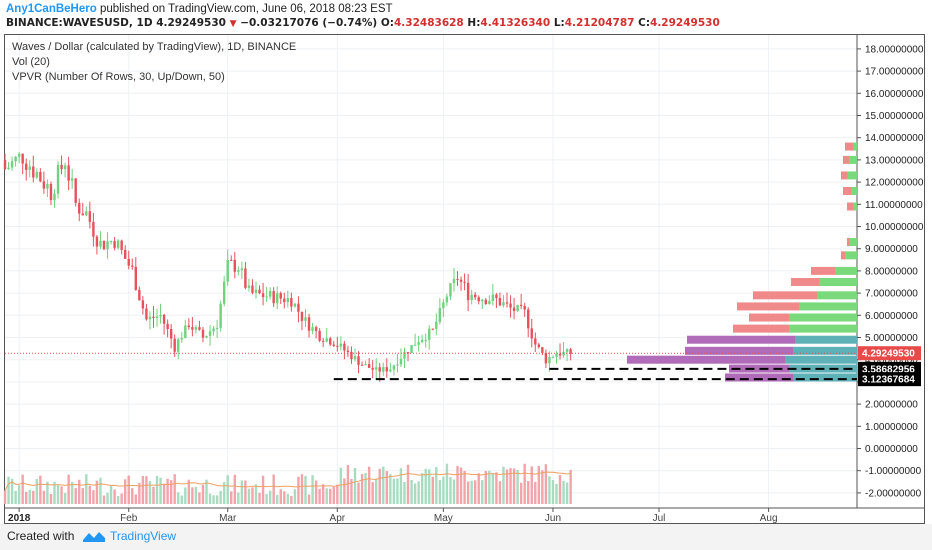 The image size is (932, 550). Describe the element at coordinates (515, 23) in the screenshot. I see `high-value: 4.41326340` at that location.